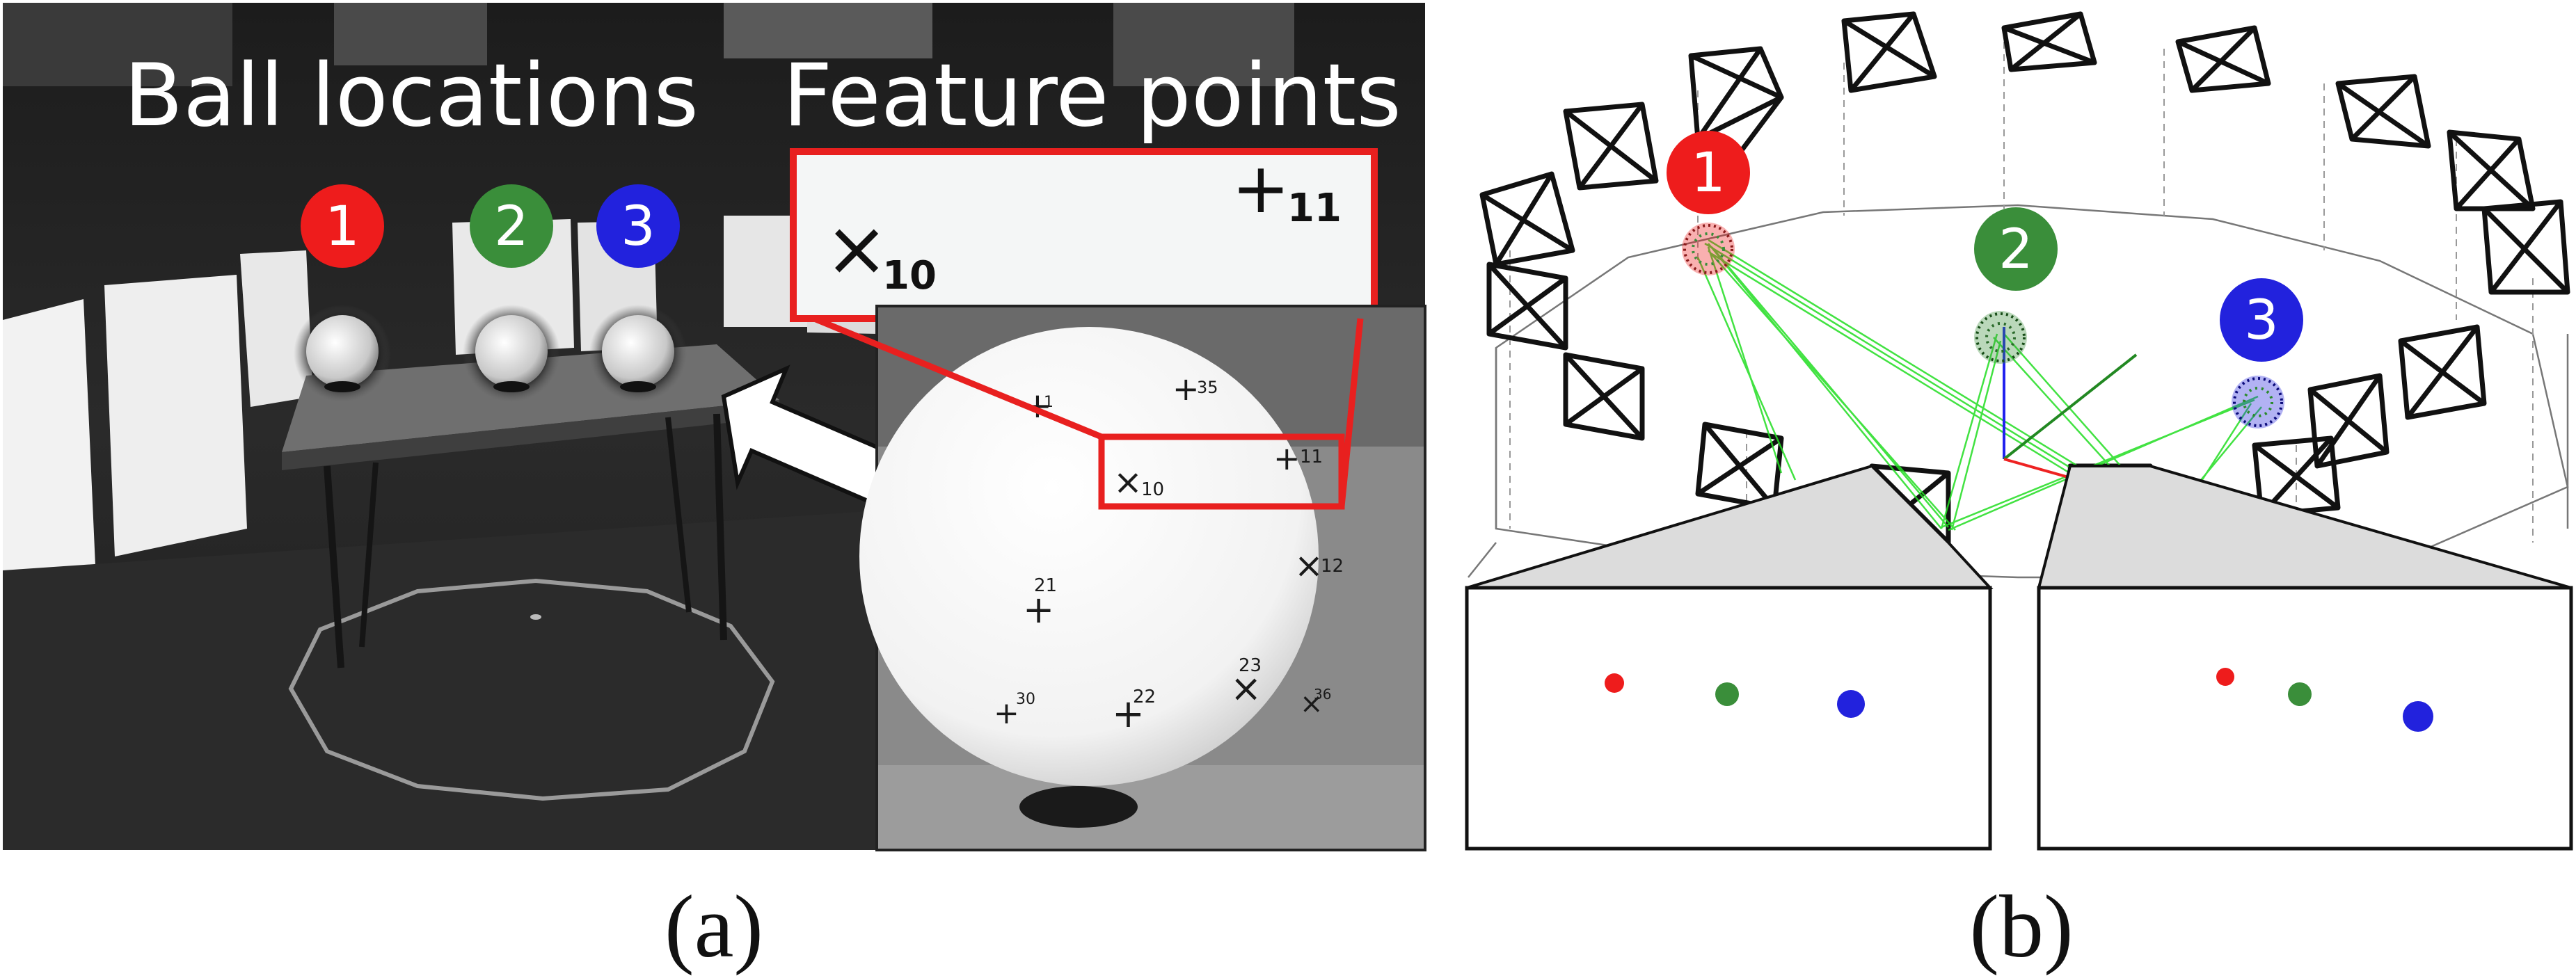 Image resolution: width=2576 pixels, height=978 pixels. Describe the element at coordinates (1221, 471) in the screenshot. I see `sphere-zoom-region` at that location.